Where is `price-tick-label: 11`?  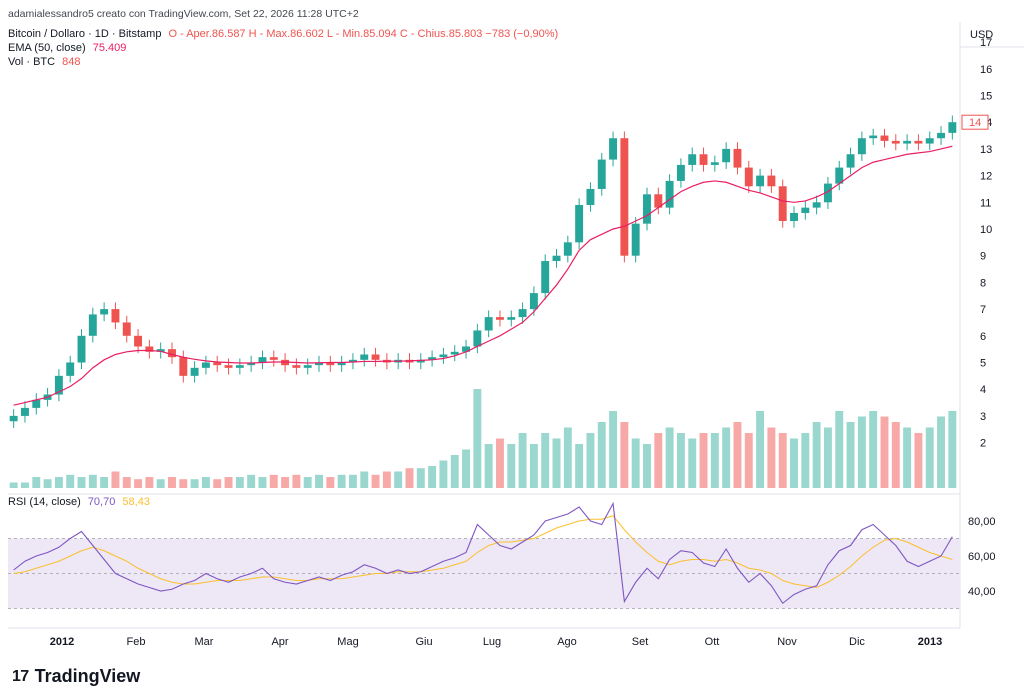
price-tick-label: 11 is located at coordinates (985, 203).